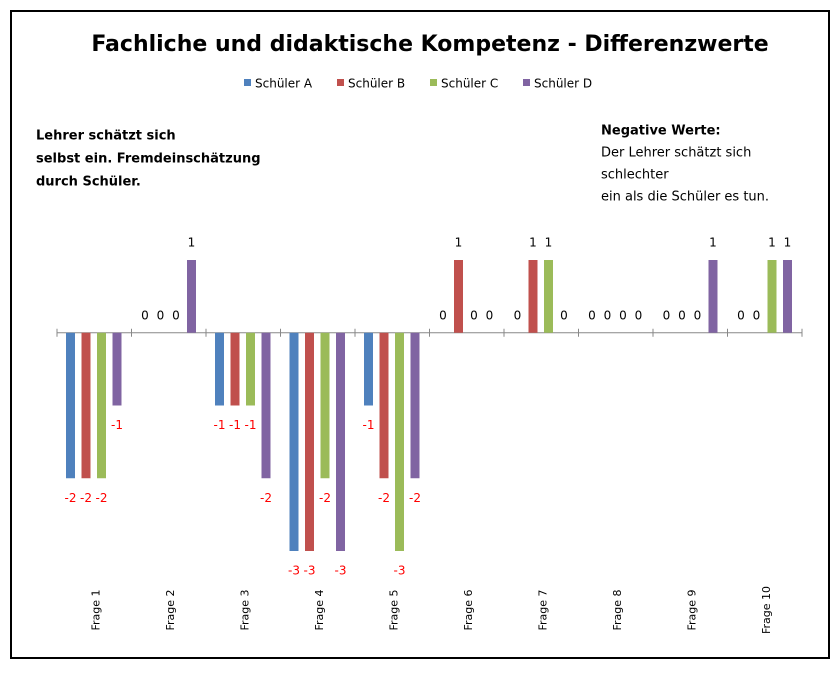 The height and width of the screenshot is (674, 840). Describe the element at coordinates (766, 610) in the screenshot. I see `x-tick-label: Frage 10` at that location.